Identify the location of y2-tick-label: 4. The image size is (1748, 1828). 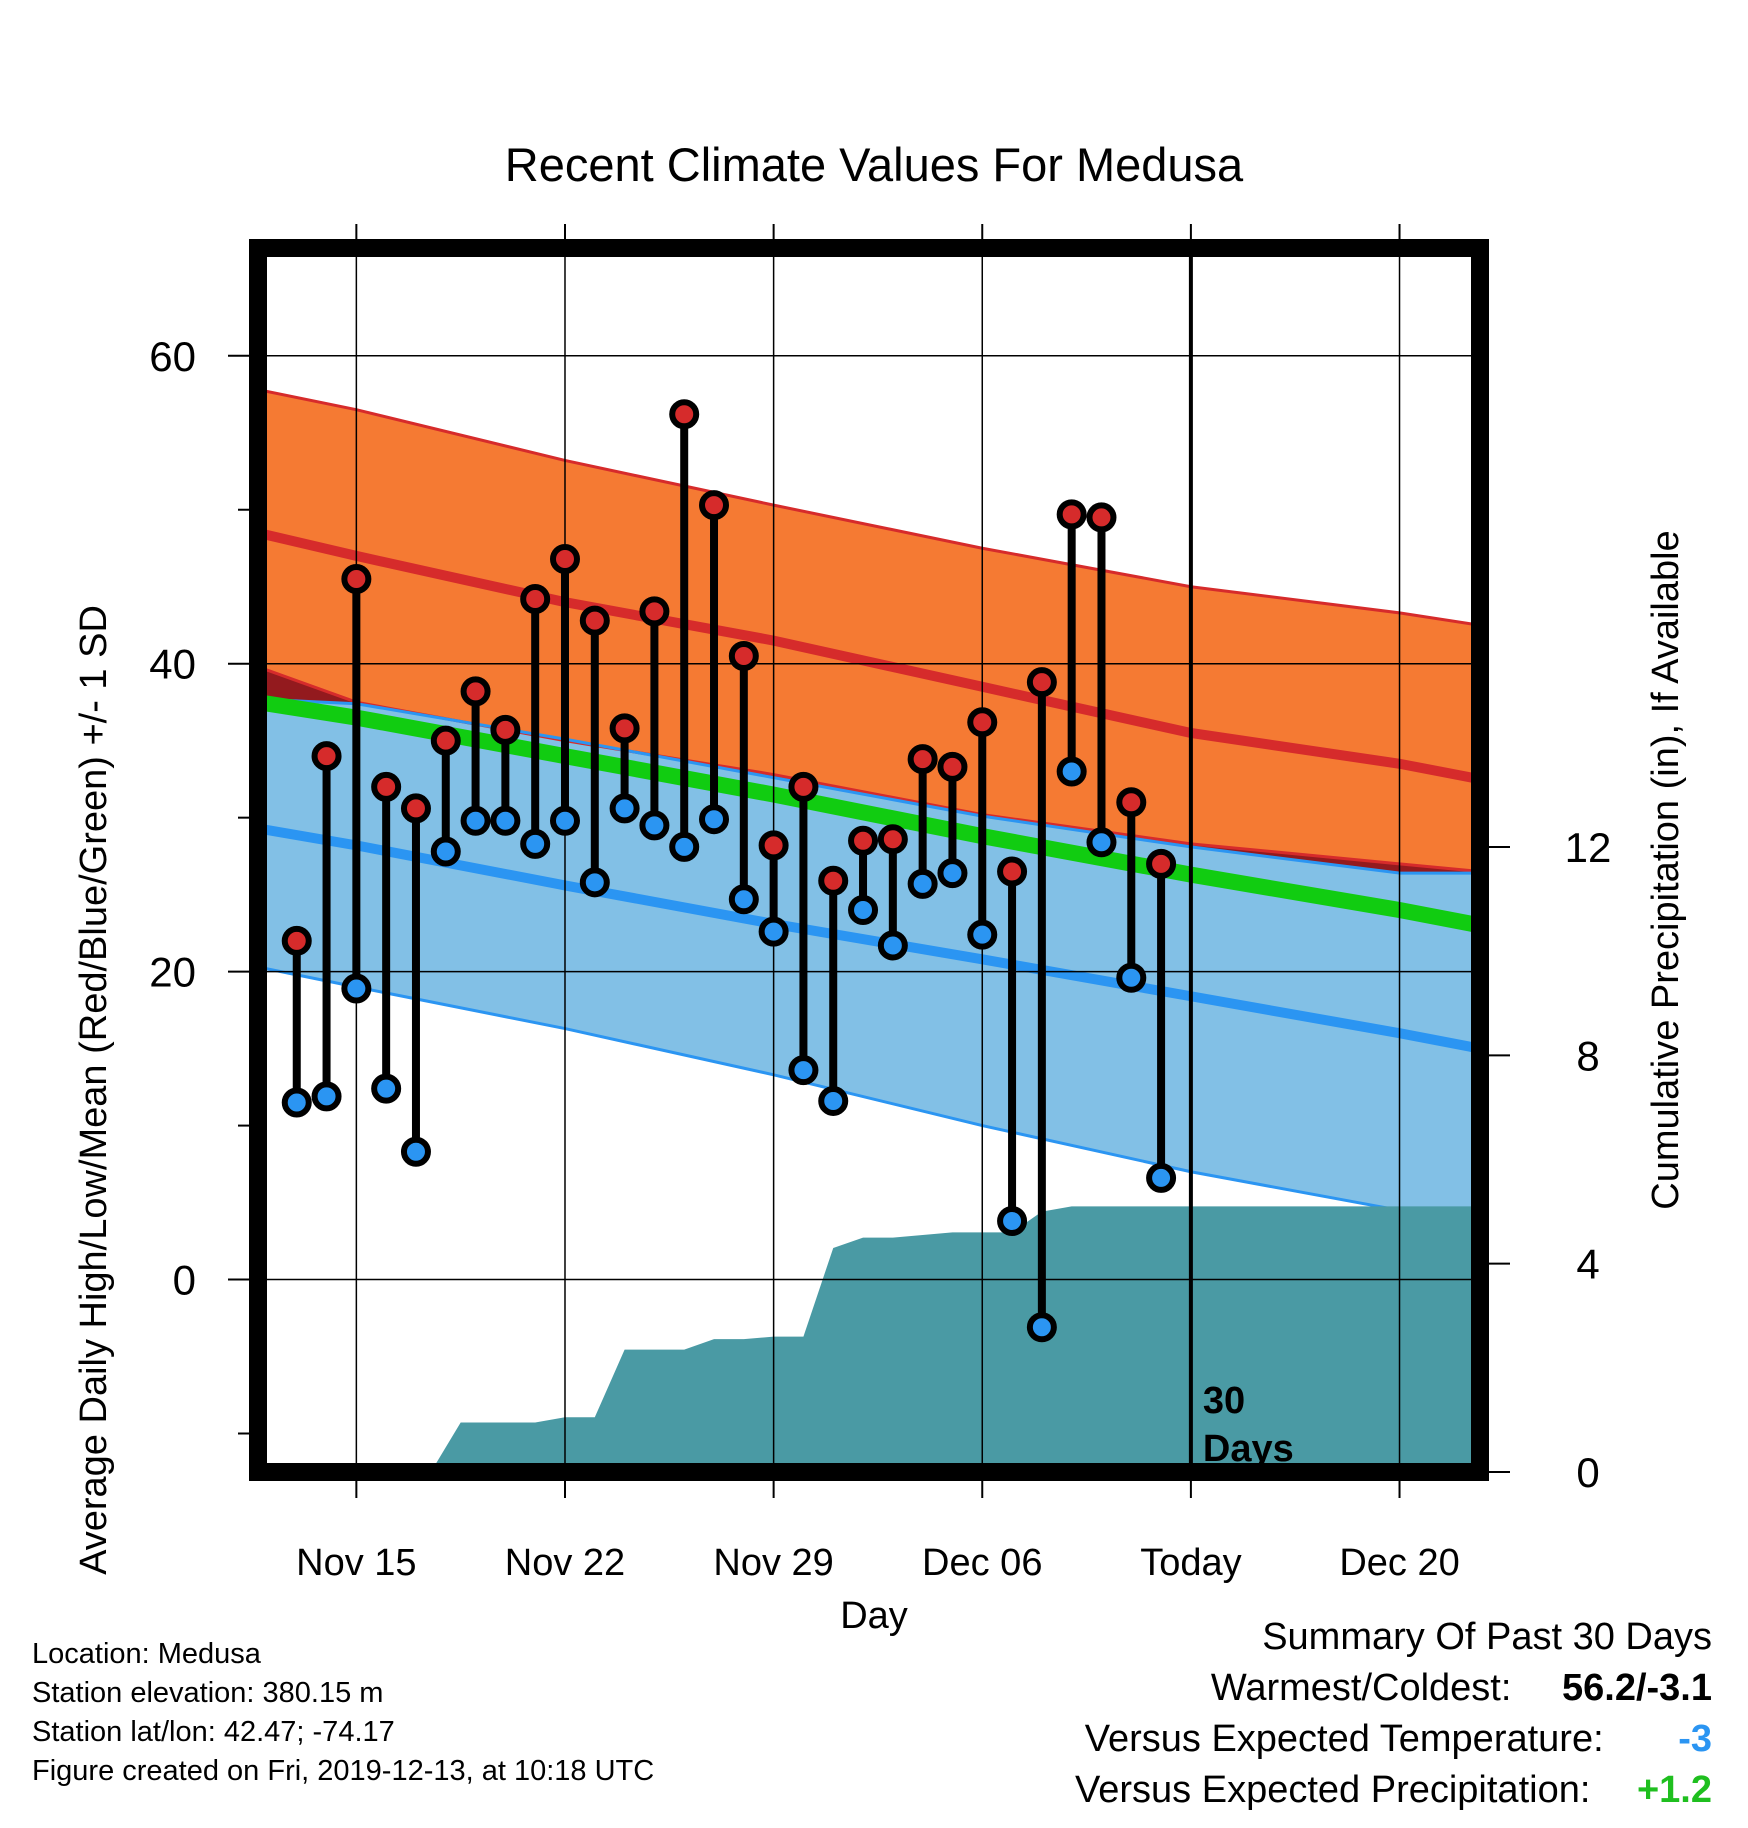
(1587, 1264).